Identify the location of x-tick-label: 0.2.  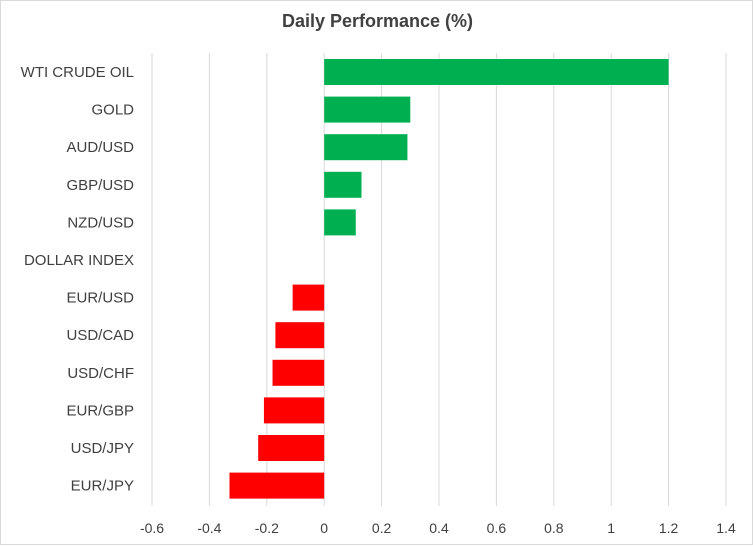
(382, 528).